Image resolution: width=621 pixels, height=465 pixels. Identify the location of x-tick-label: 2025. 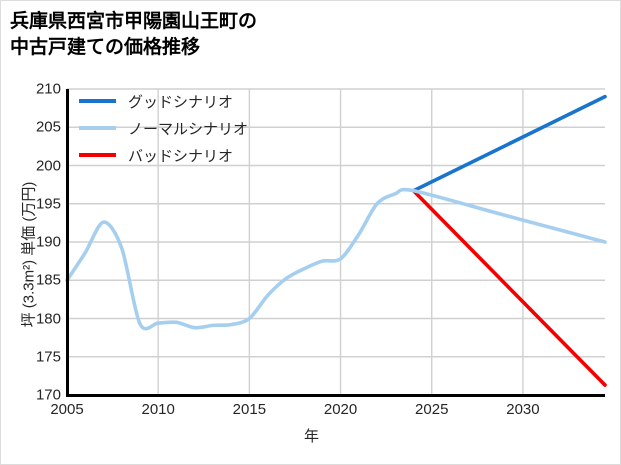
(432, 409).